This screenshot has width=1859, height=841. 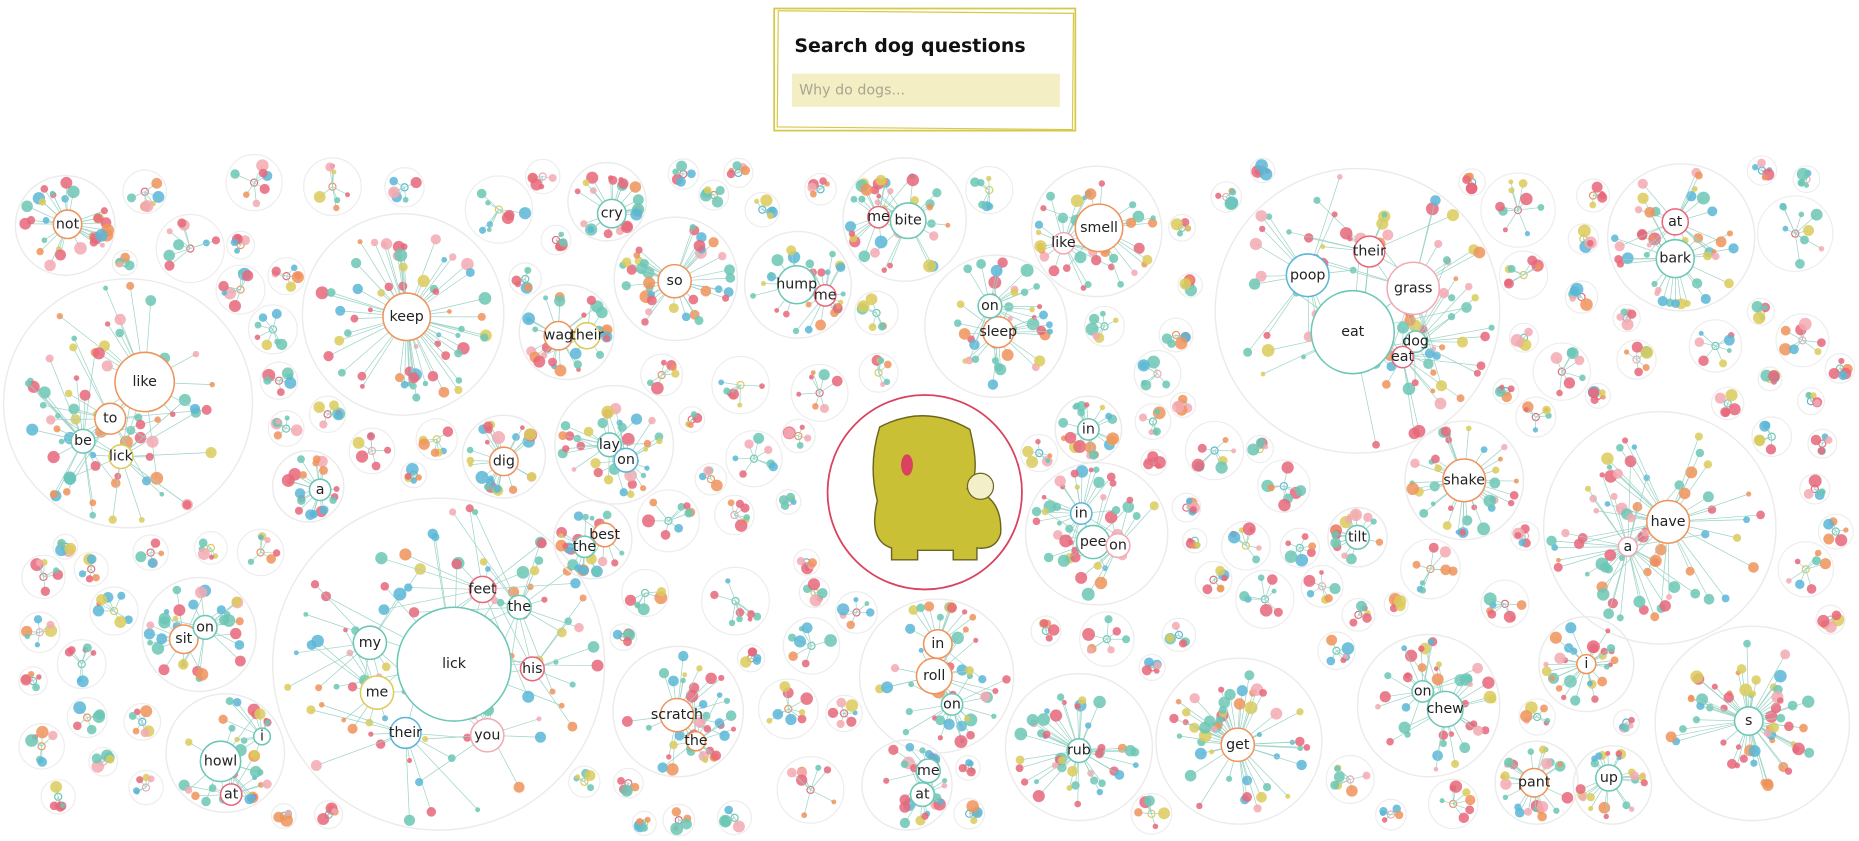 I want to click on word-label: eat, so click(x=1352, y=332).